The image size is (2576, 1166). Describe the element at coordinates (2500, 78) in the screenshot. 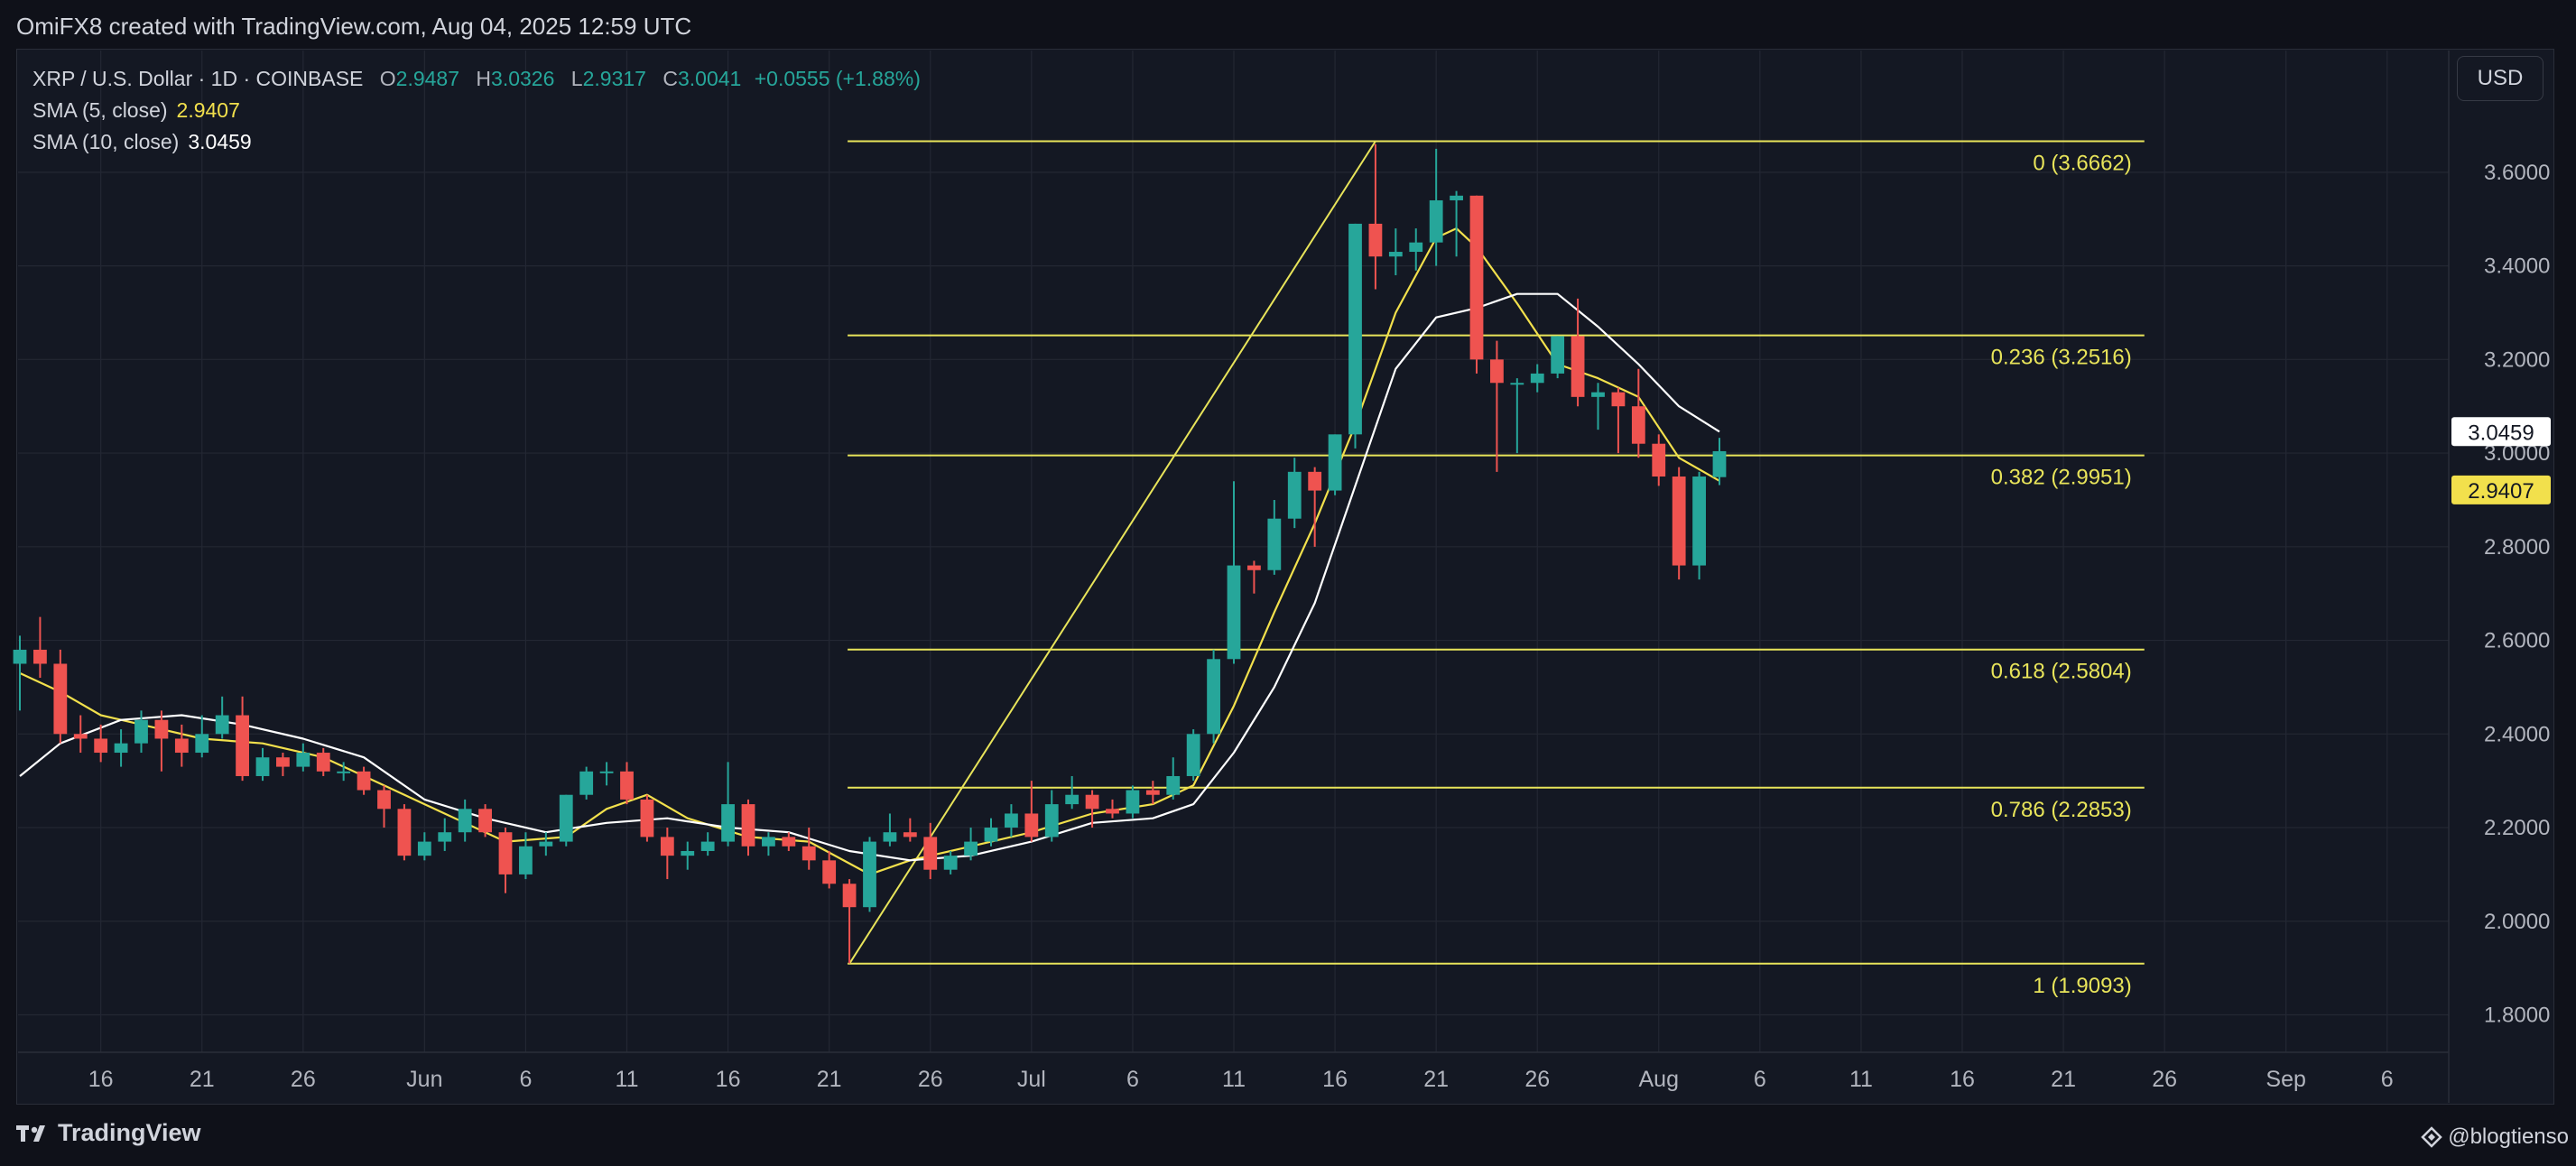

I see `currency-button: USD` at that location.